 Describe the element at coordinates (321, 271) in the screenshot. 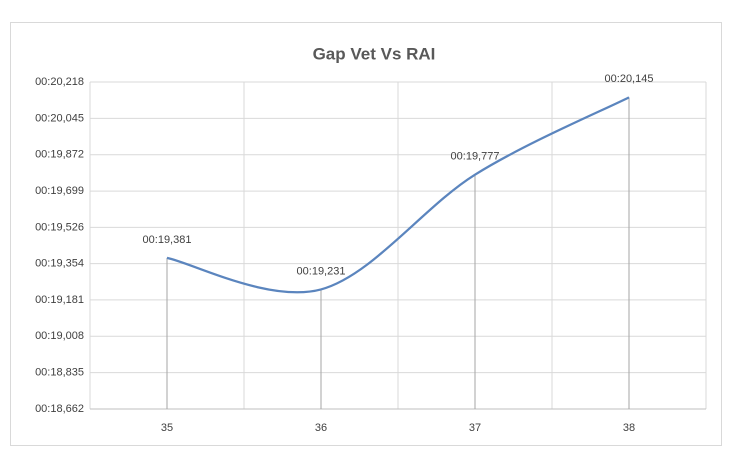

I see `data-label: 00:19,231` at that location.